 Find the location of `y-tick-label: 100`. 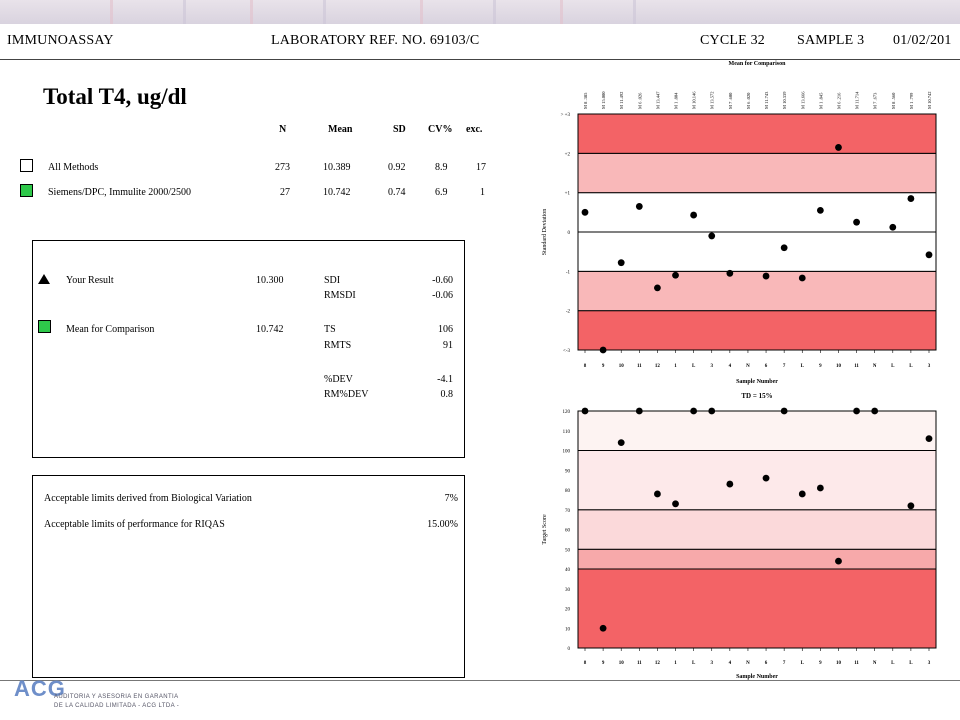

y-tick-label: 100 is located at coordinates (567, 452).